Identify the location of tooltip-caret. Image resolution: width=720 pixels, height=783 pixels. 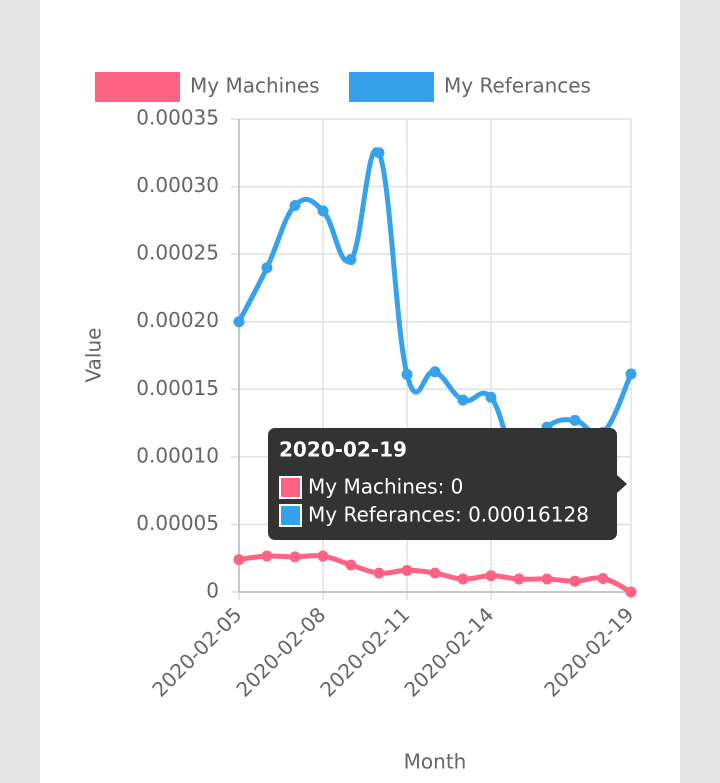
(622, 484).